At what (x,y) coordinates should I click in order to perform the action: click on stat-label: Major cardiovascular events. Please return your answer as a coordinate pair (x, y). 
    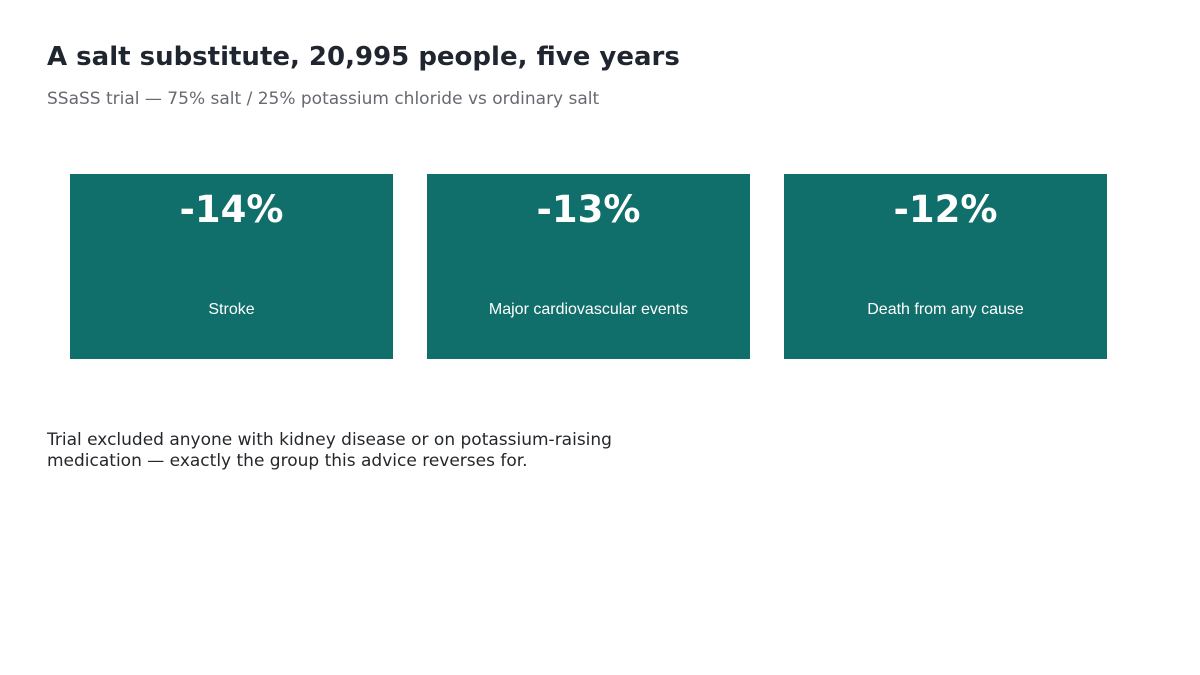
    Looking at the image, I should click on (588, 309).